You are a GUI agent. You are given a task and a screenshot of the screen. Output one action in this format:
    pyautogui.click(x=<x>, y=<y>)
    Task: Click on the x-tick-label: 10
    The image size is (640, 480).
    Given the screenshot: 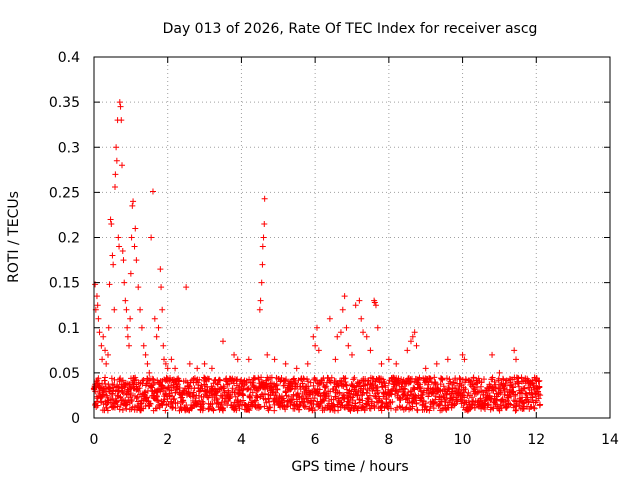 What is the action you would take?
    pyautogui.click(x=463, y=440)
    